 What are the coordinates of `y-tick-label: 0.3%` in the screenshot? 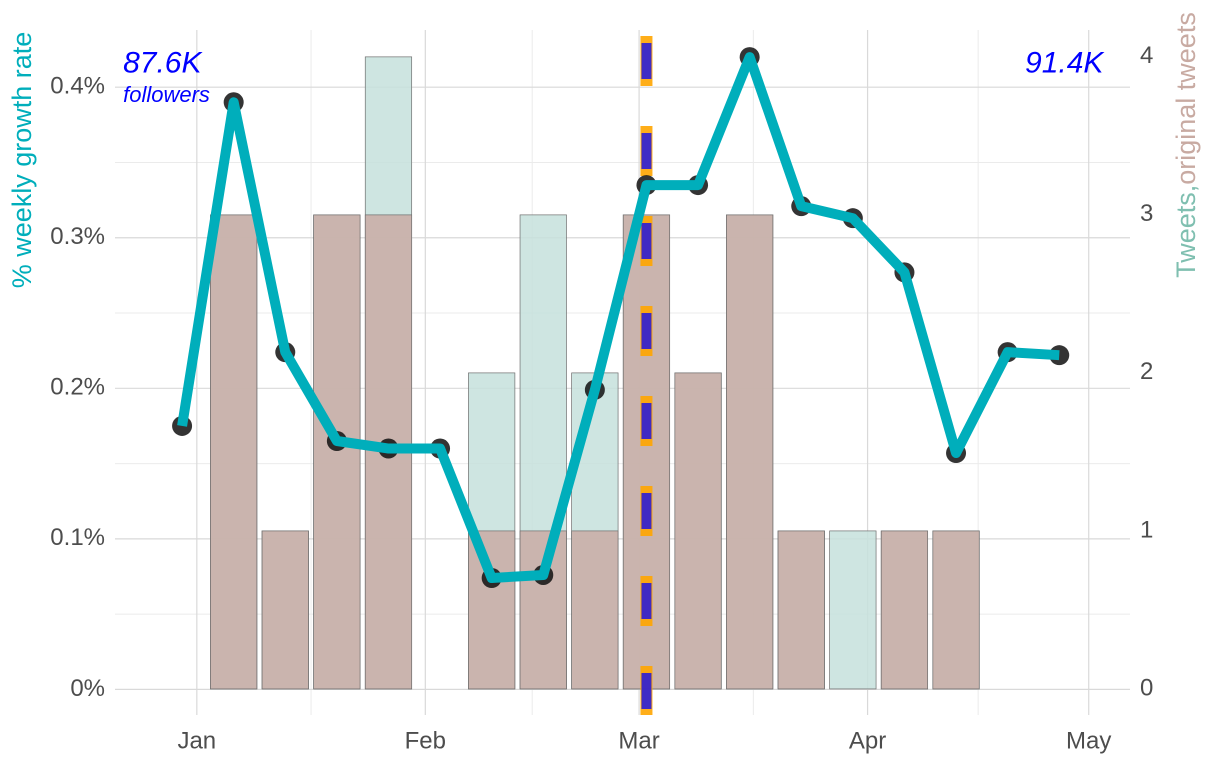 It's located at (77, 236).